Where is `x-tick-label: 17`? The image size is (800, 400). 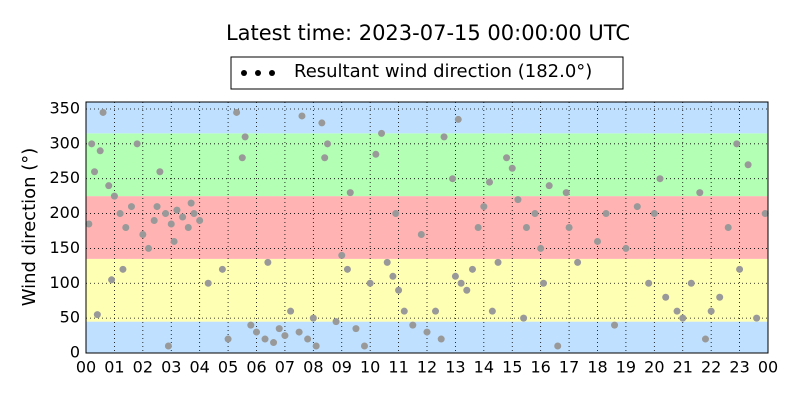
x-tick-label: 17 is located at coordinates (569, 367).